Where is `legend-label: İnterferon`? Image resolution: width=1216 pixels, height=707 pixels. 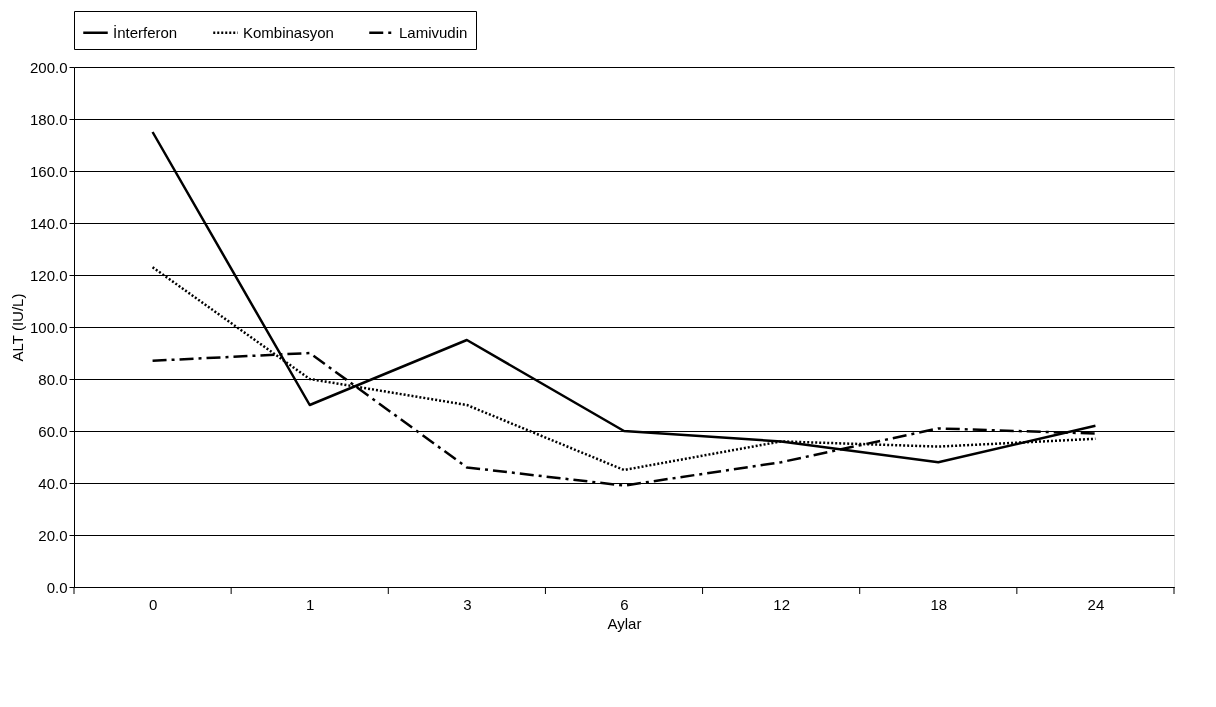
legend-label: İnterferon is located at coordinates (145, 32).